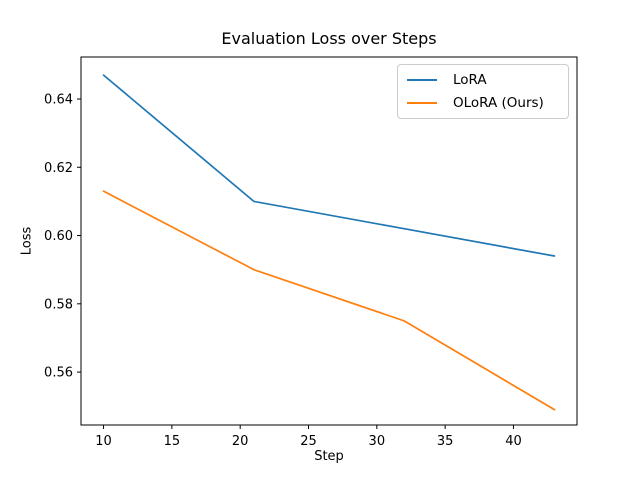 This screenshot has width=640, height=480. I want to click on chart-title: Evaluation Loss over Steps, so click(329, 38).